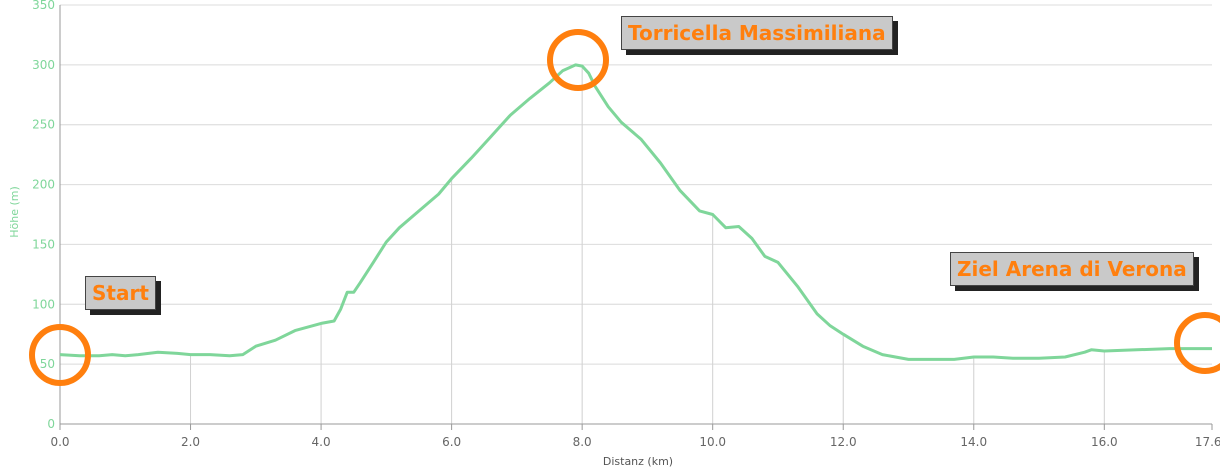 Image resolution: width=1220 pixels, height=475 pixels. Describe the element at coordinates (1104, 442) in the screenshot. I see `x-tick-label: 16.0` at that location.